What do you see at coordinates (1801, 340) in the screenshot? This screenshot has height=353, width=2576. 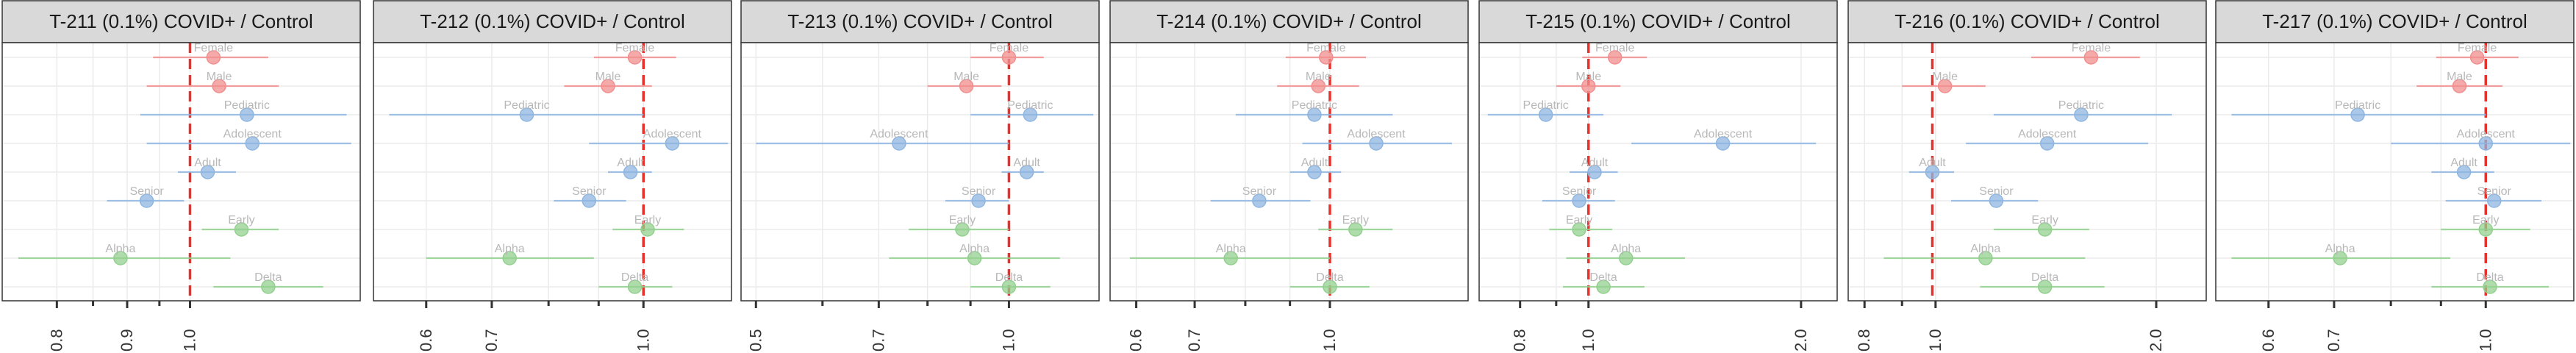 I see `x-tick-label: 2.0` at bounding box center [1801, 340].